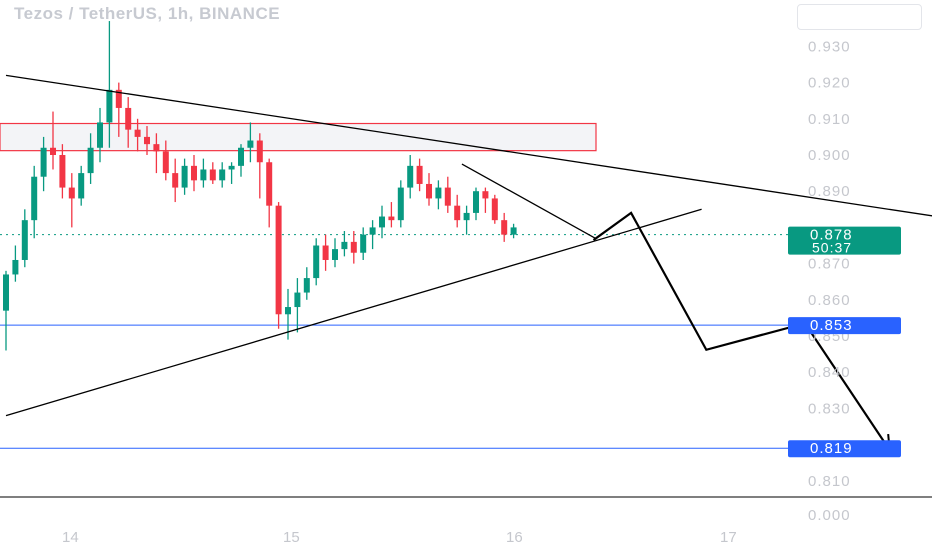 Image resolution: width=932 pixels, height=550 pixels. I want to click on short-term-downtrend-trendline, so click(528, 201).